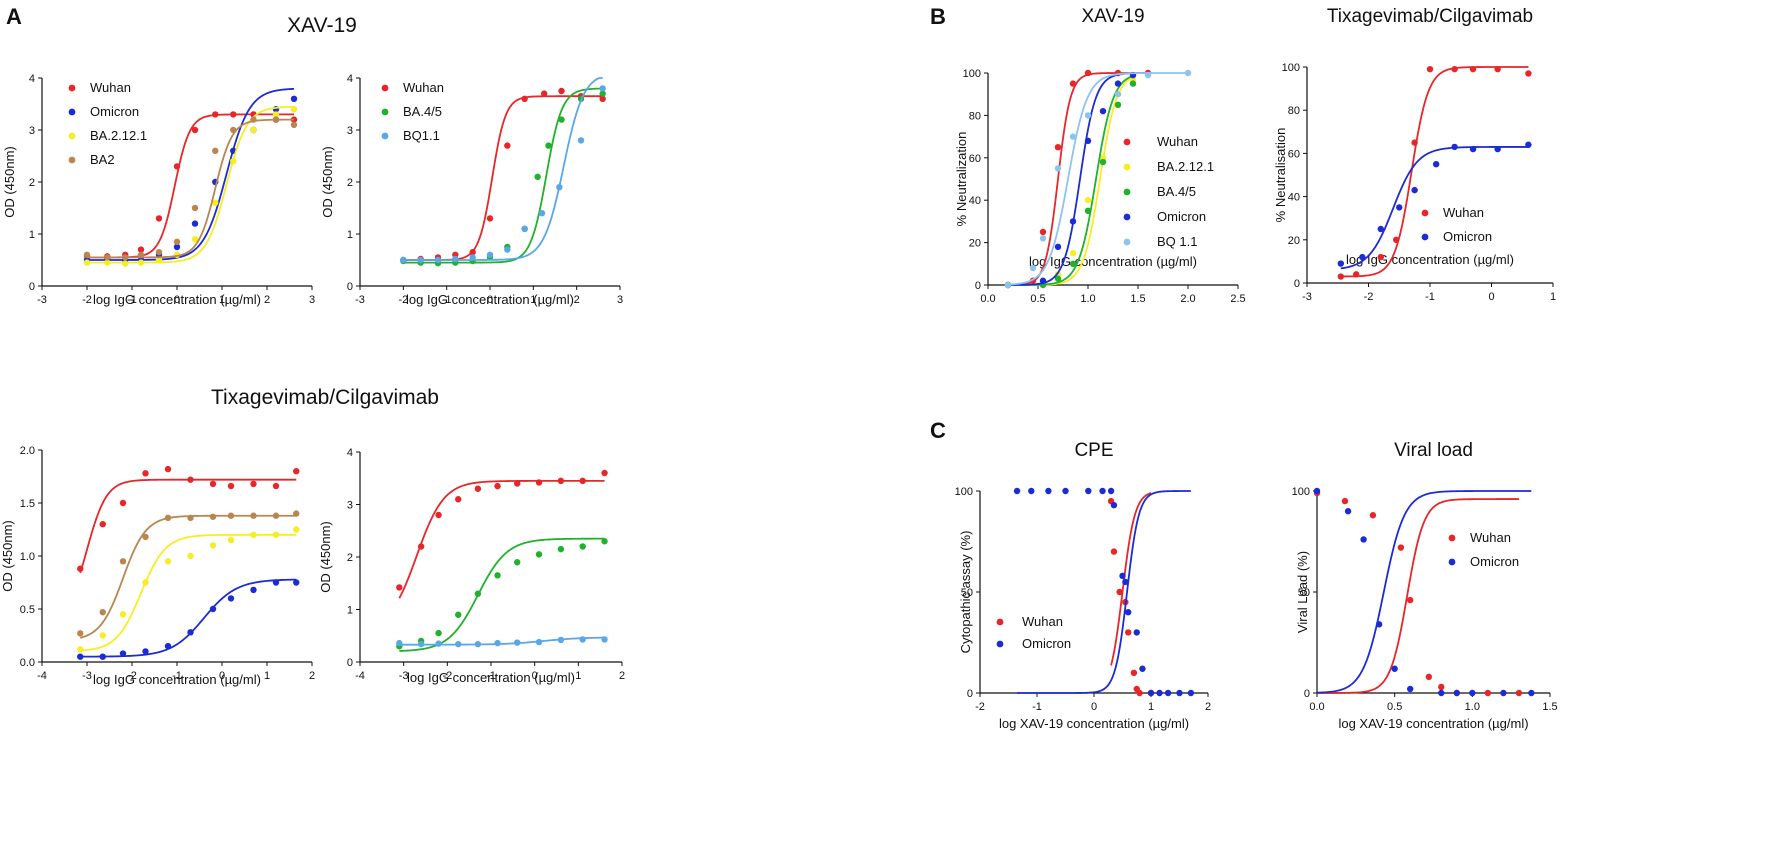  What do you see at coordinates (539, 482) in the screenshot?
I see `a4-point-wuhan` at bounding box center [539, 482].